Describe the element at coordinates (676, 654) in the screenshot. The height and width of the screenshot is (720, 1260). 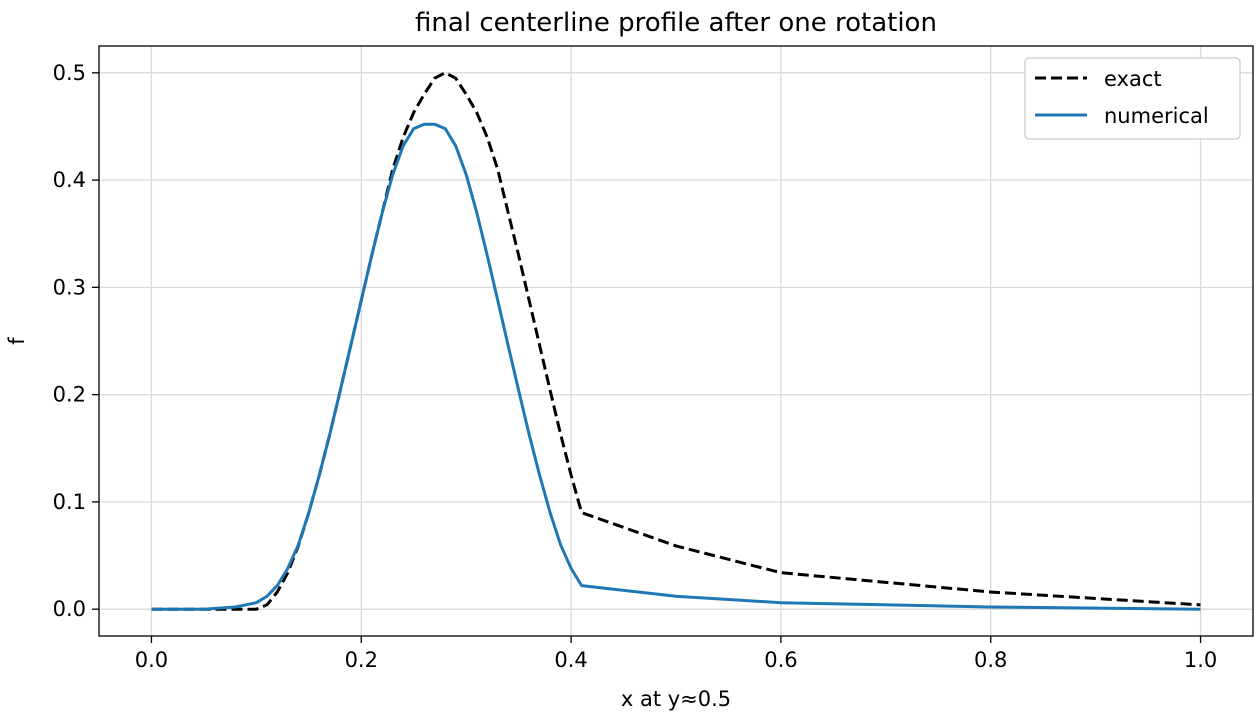
I see `x-axis: 0.0 0.2 0.4 0.6 0.8 1.0` at that location.